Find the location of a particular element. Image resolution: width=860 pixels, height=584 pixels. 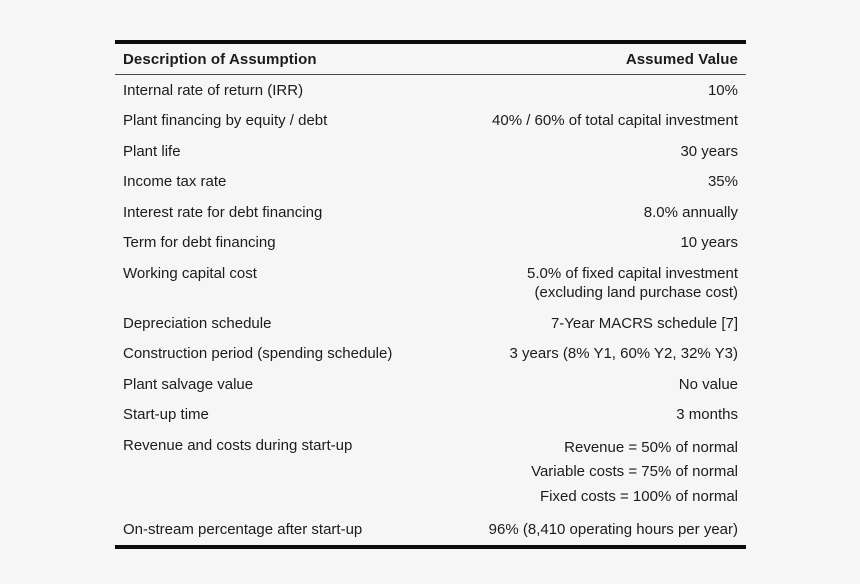

row-value: 3 months is located at coordinates (707, 415).